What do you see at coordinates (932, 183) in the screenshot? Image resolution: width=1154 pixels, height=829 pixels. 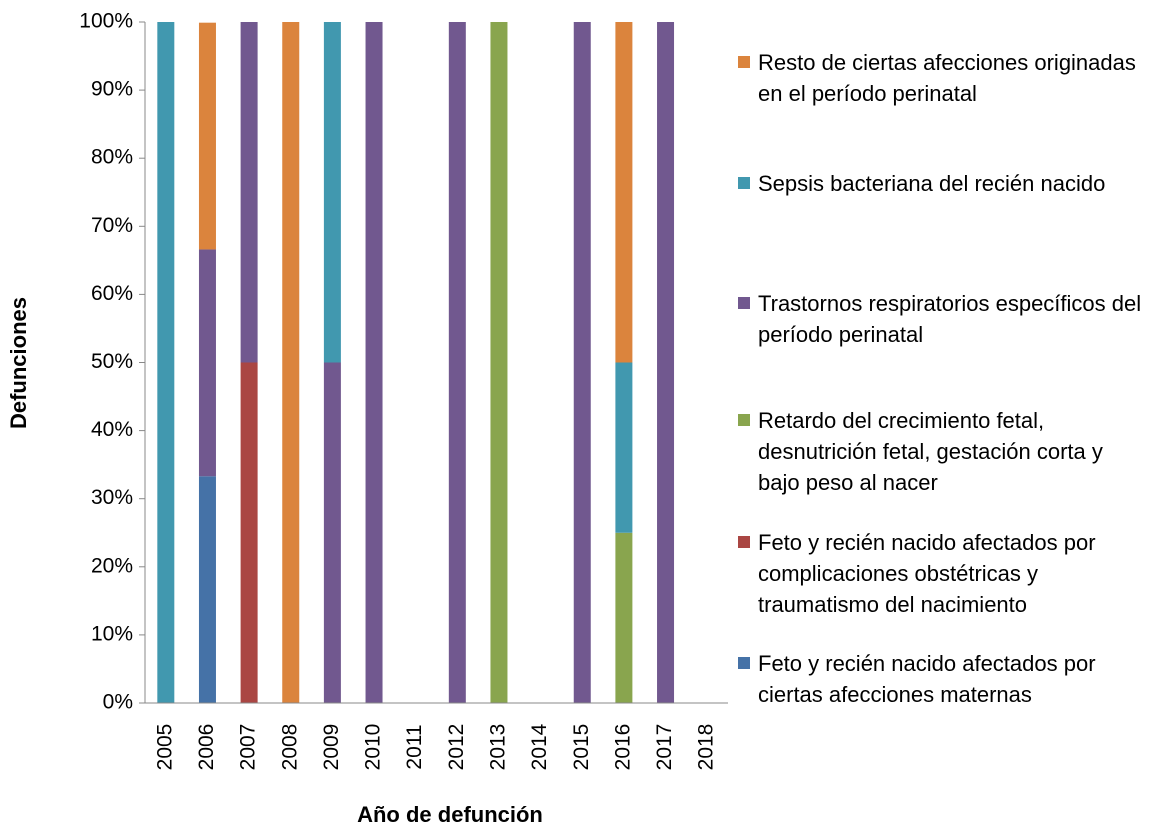 I see `legend-label: Sepsis bacteriana del recién nacido` at bounding box center [932, 183].